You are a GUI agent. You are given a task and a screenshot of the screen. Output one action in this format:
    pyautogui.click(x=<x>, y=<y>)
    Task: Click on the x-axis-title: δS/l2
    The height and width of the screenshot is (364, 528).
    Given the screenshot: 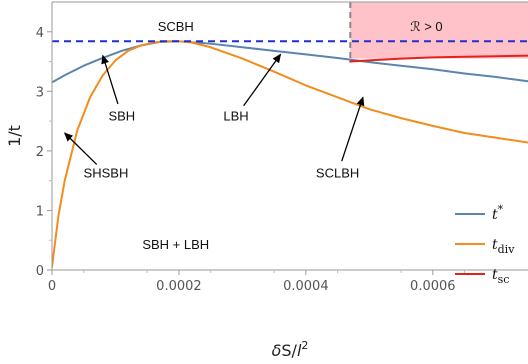 What is the action you would take?
    pyautogui.click(x=290, y=349)
    